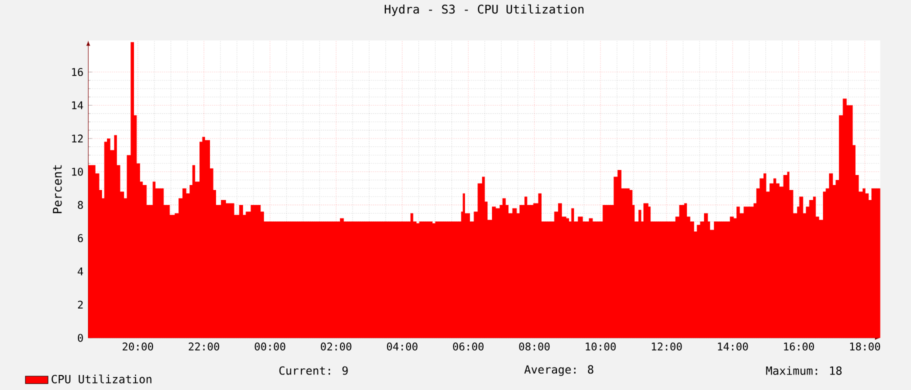 The width and height of the screenshot is (911, 390). What do you see at coordinates (80, 338) in the screenshot?
I see `y-tick-label: 0` at bounding box center [80, 338].